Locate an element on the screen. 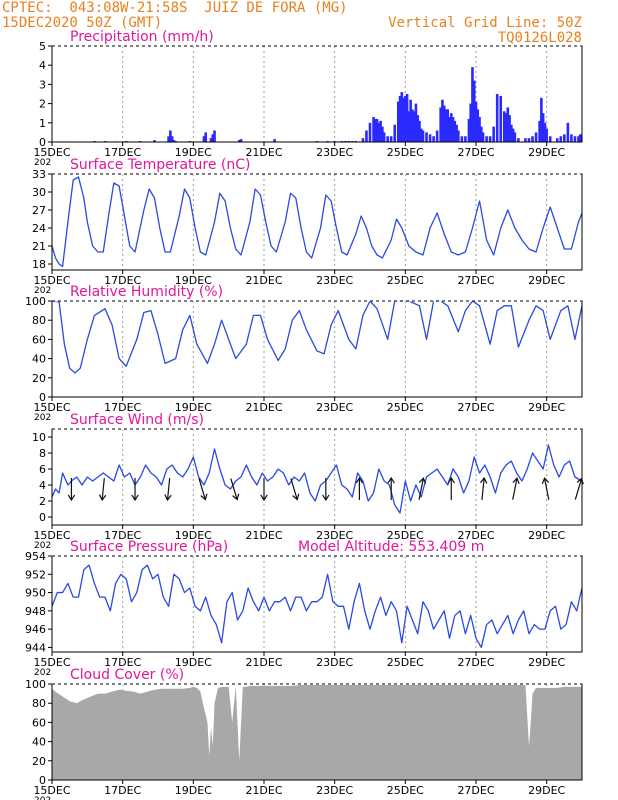 The width and height of the screenshot is (618, 800). wind-title: Surface Wind (m/s) is located at coordinates (137, 420).